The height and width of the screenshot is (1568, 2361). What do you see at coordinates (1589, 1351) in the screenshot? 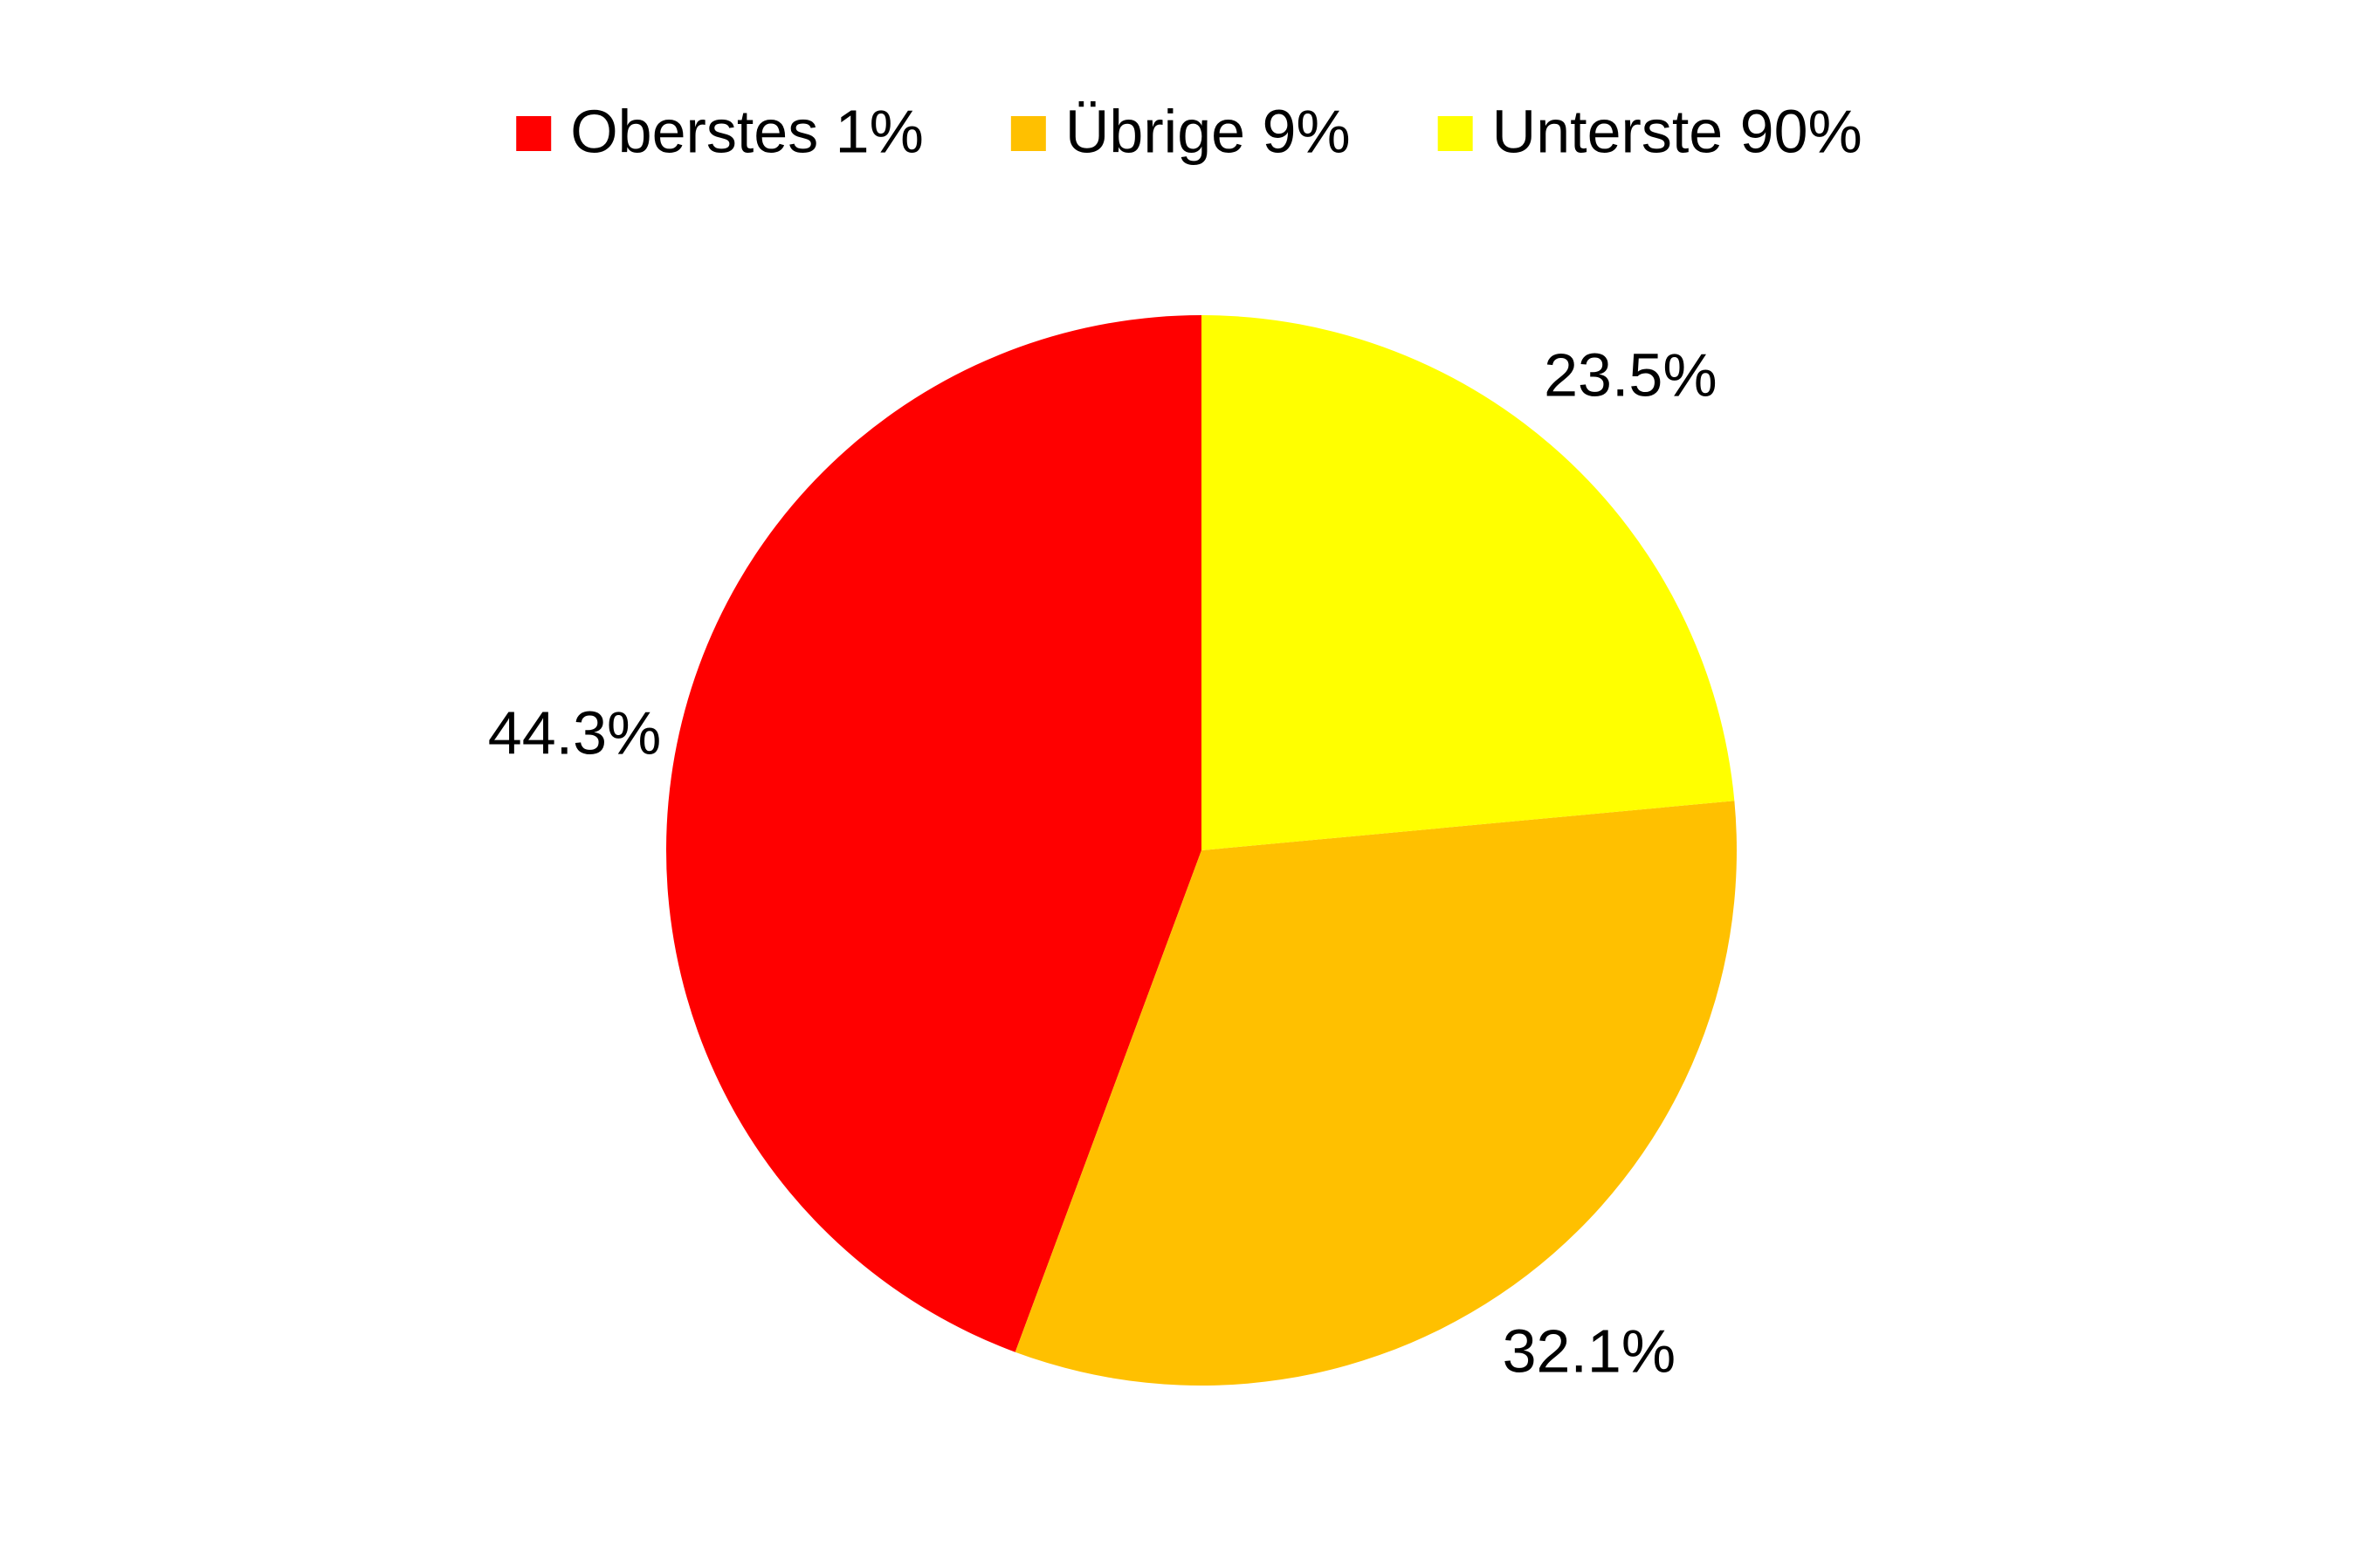
I see `value-label: 32.1%` at bounding box center [1589, 1351].